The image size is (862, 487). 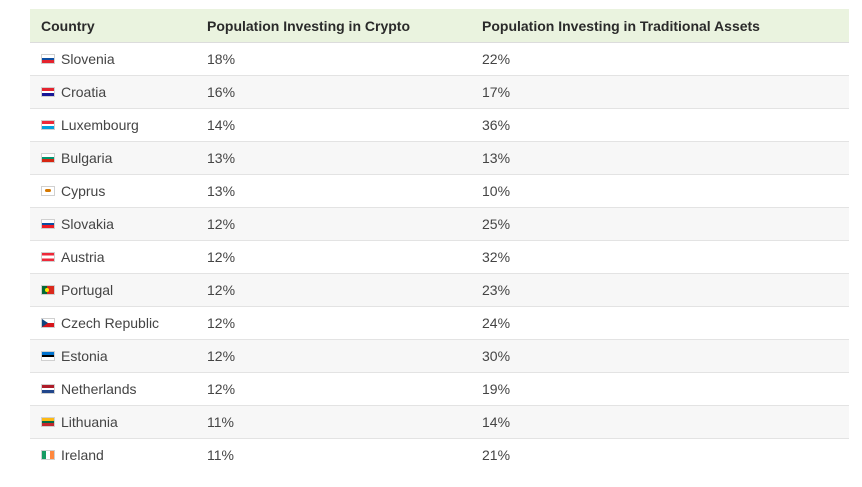 I want to click on country-cell: Luxembourg, so click(x=113, y=125).